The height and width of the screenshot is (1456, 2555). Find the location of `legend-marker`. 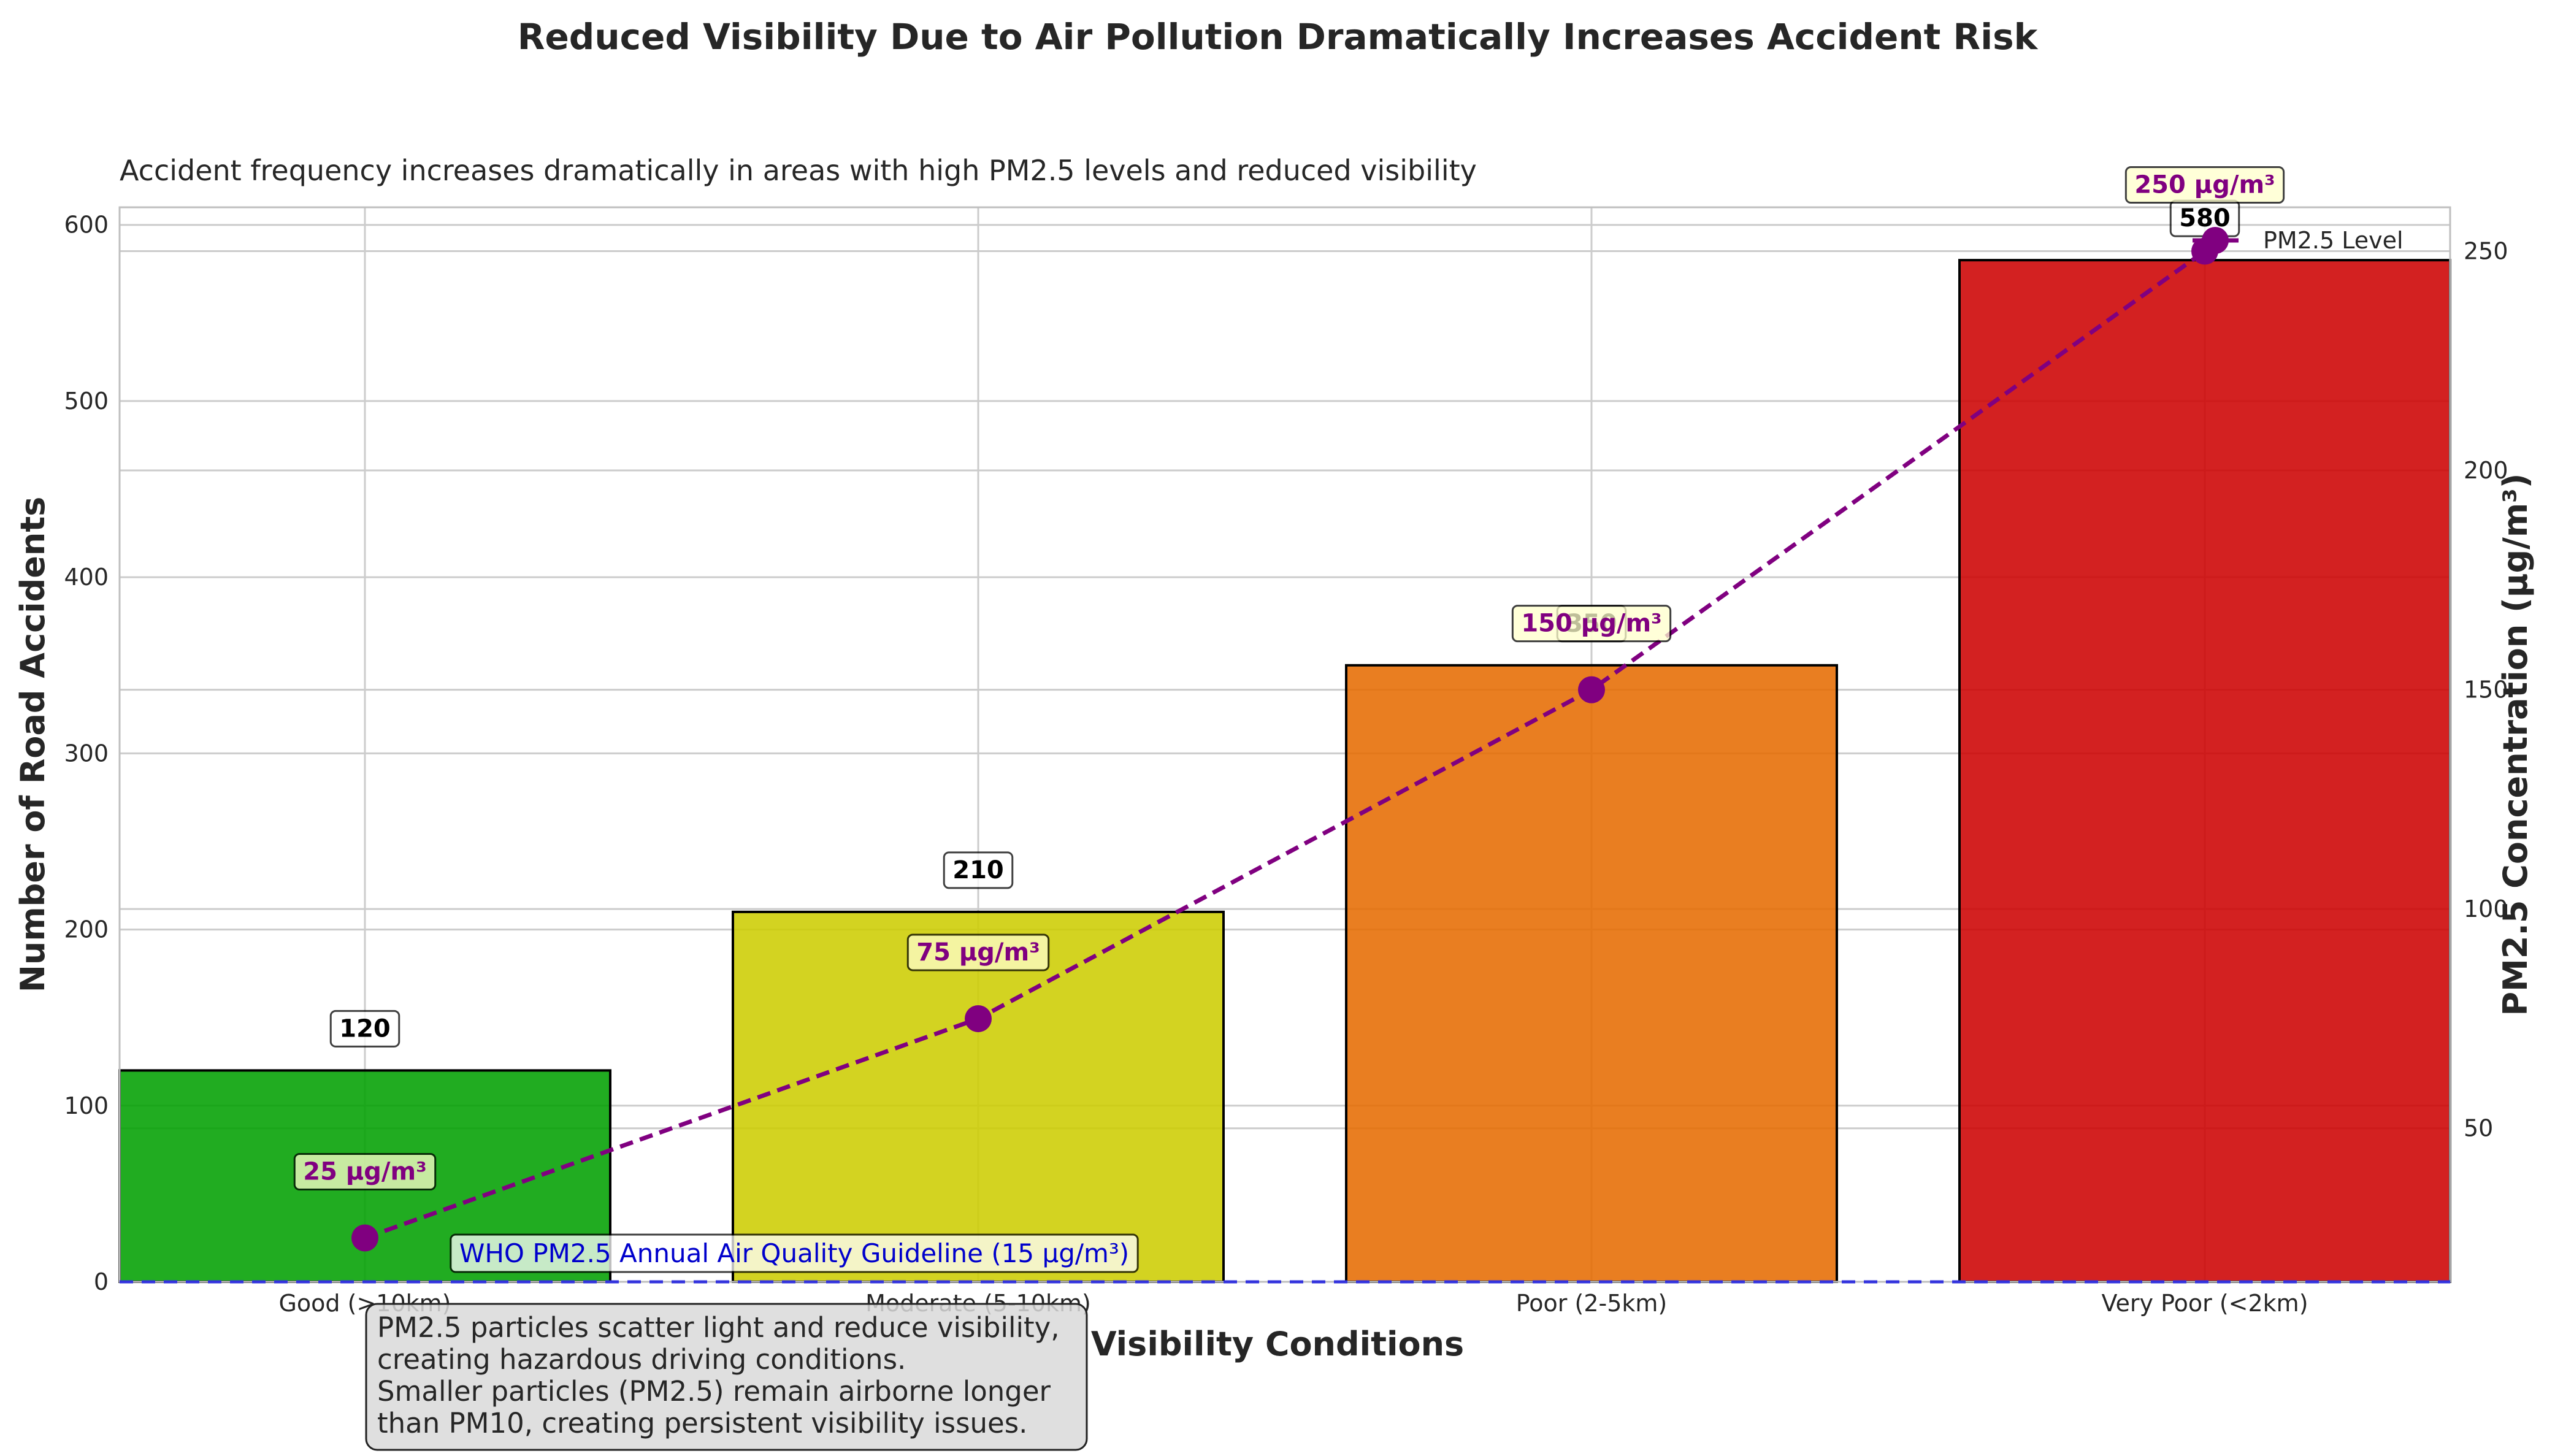

legend-marker is located at coordinates (2215, 240).